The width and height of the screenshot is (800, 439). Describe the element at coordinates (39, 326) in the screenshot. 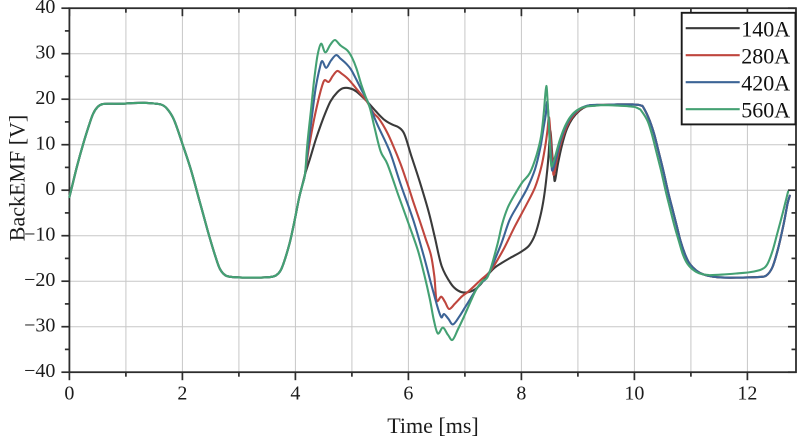

I see `svg-text: −30` at that location.